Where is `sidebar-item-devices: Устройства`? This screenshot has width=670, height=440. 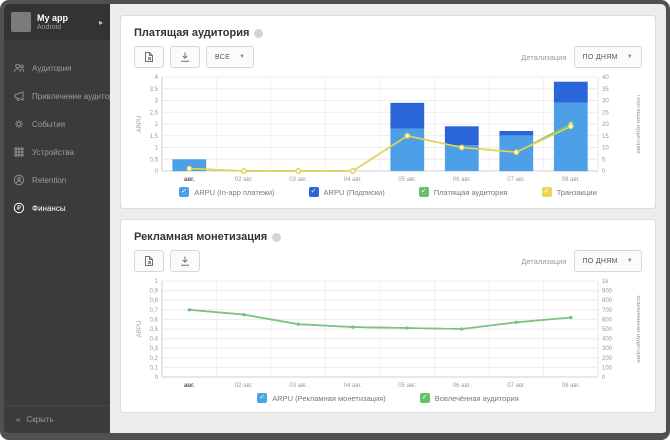 sidebar-item-devices: Устройства is located at coordinates (57, 152).